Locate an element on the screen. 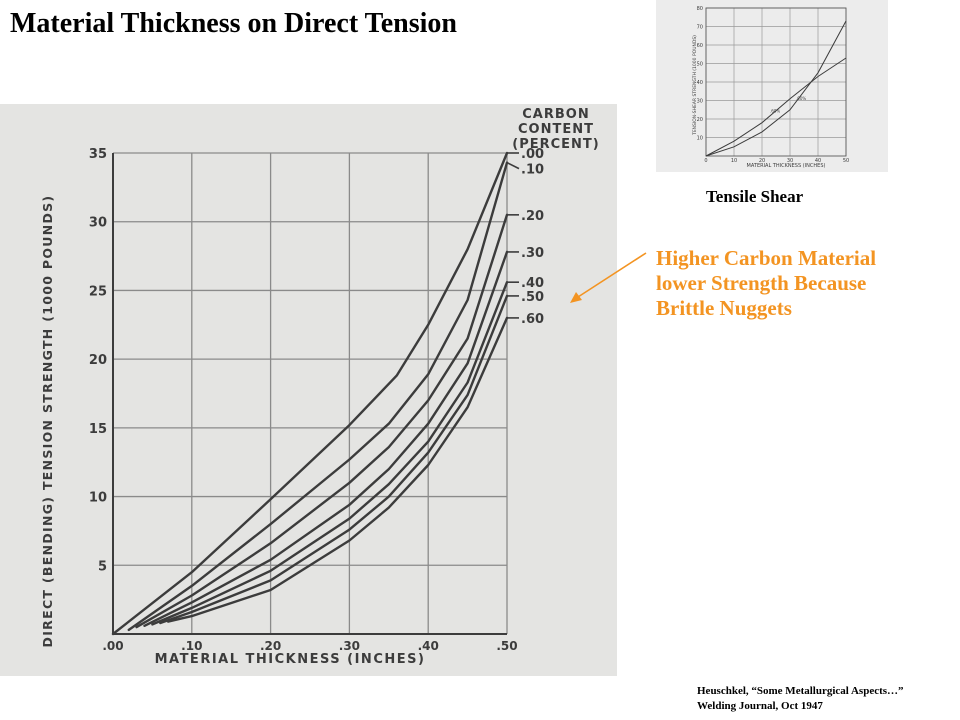 The image size is (960, 720). thumb-x-tick-label: 0 is located at coordinates (705, 161).